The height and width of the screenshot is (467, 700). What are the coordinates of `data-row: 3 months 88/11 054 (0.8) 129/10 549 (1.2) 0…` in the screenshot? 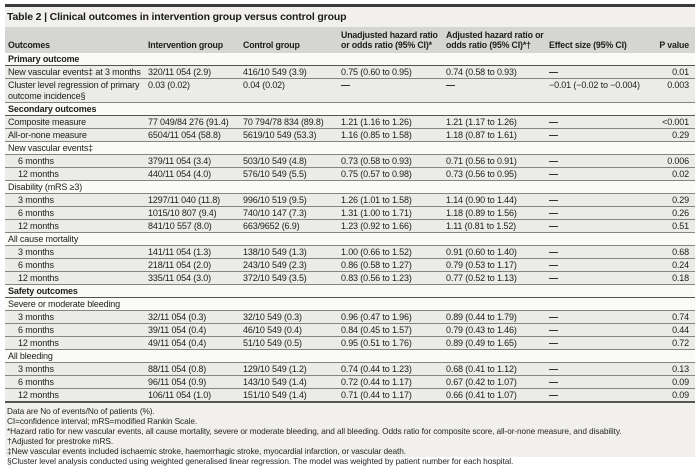 It's located at (350, 369).